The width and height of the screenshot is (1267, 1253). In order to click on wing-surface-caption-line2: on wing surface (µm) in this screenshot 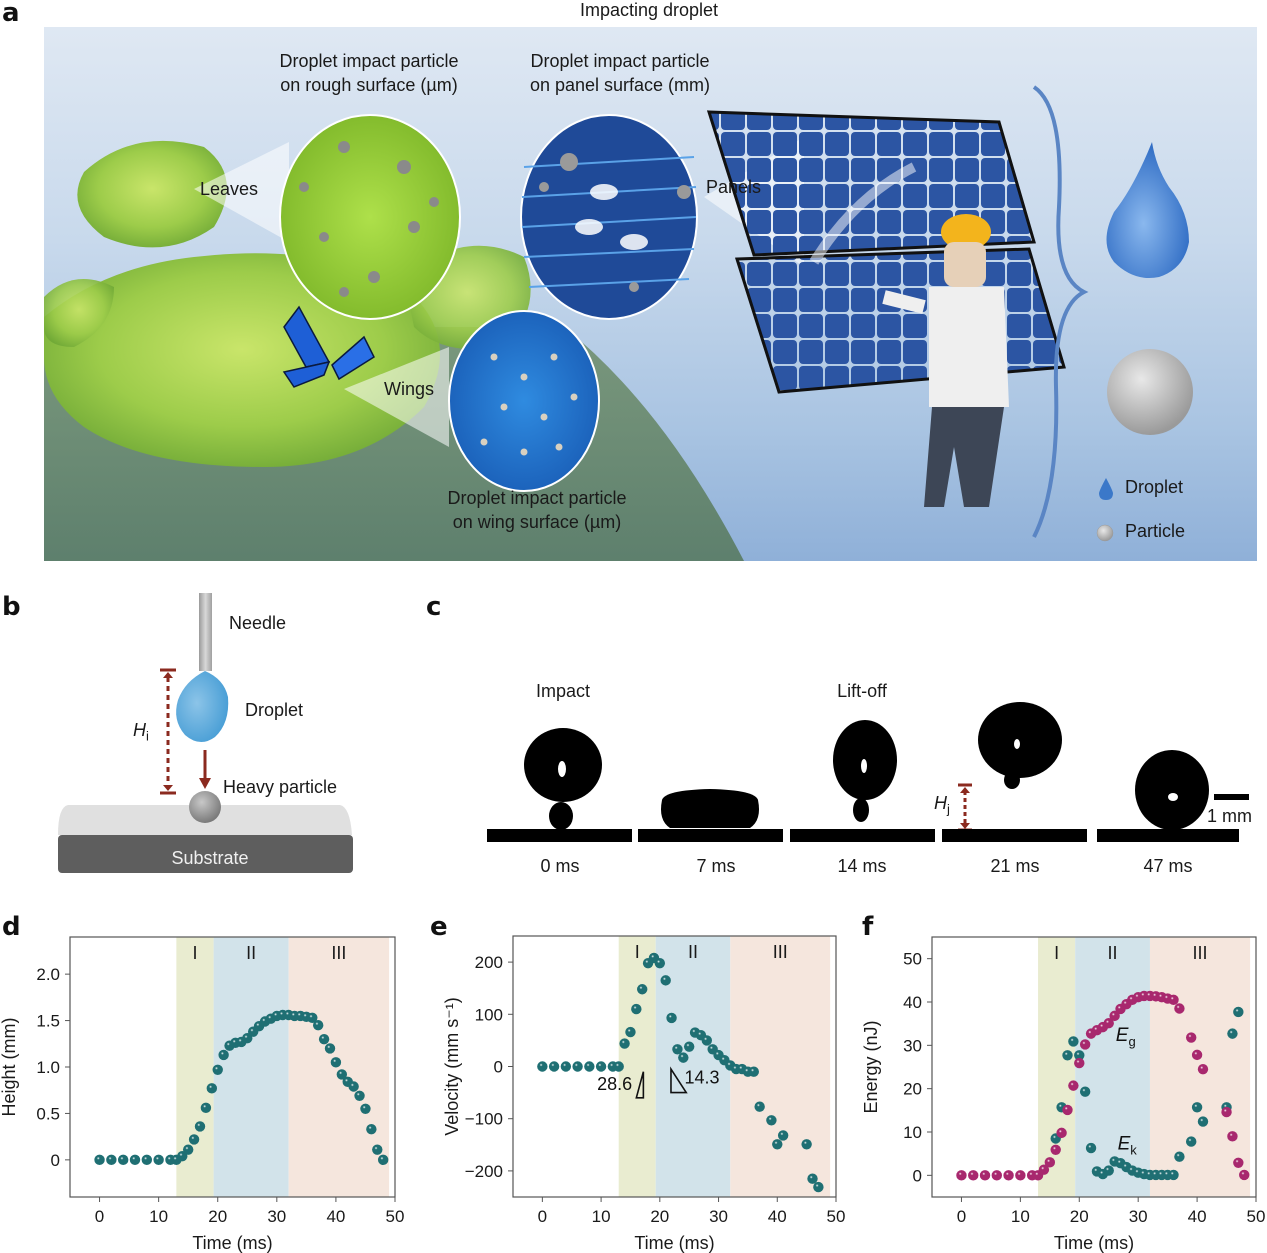, I will do `click(537, 522)`.